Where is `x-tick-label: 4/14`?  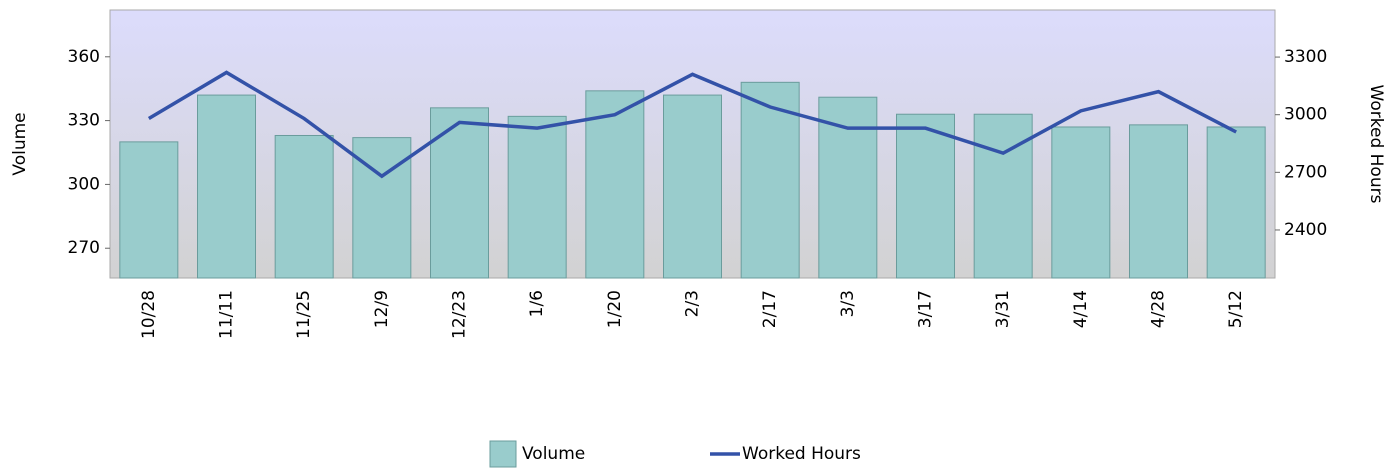
x-tick-label: 4/14 is located at coordinates (1081, 309).